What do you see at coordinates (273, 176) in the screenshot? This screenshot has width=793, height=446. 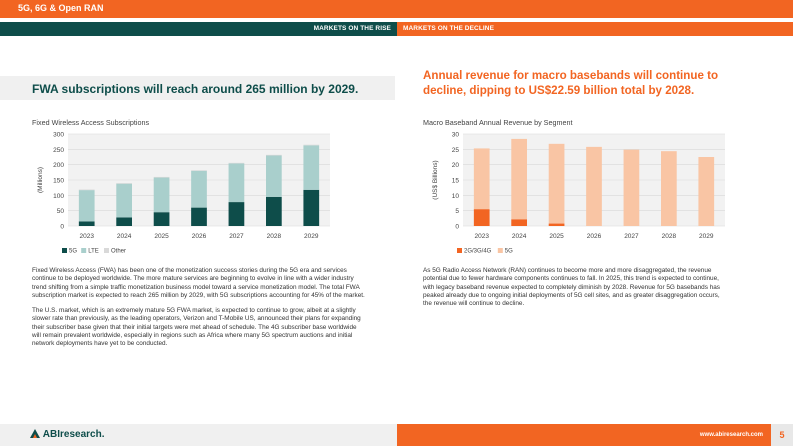 I see `bar-lte-2028` at bounding box center [273, 176].